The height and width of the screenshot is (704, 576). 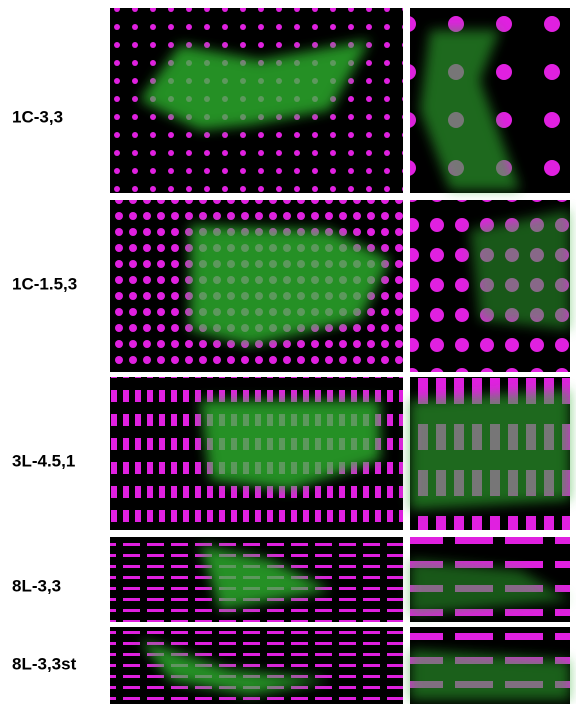 I want to click on row-label: 3L-4.5,1, so click(x=43, y=460).